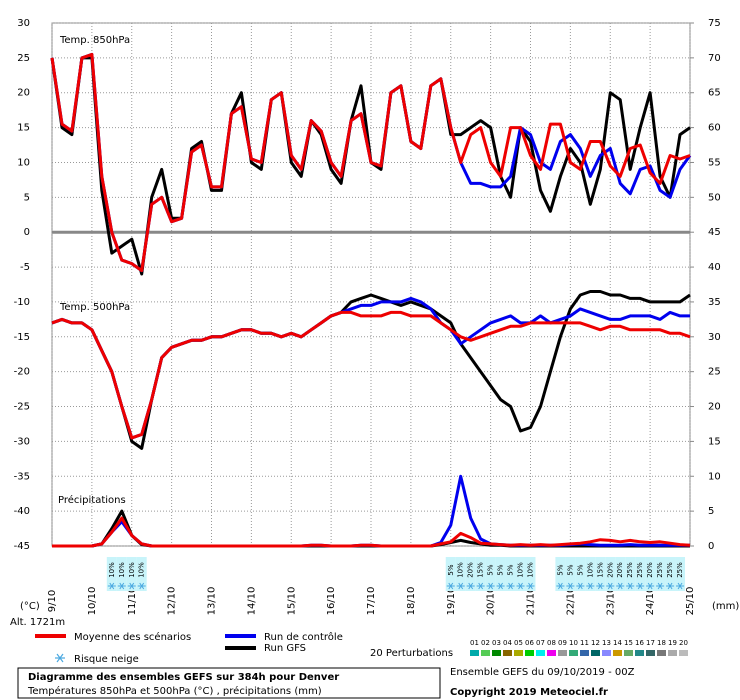 This screenshot has height=700, width=740. What do you see at coordinates (285, 648) in the screenshot?
I see `legend-label: Run GFS` at bounding box center [285, 648].